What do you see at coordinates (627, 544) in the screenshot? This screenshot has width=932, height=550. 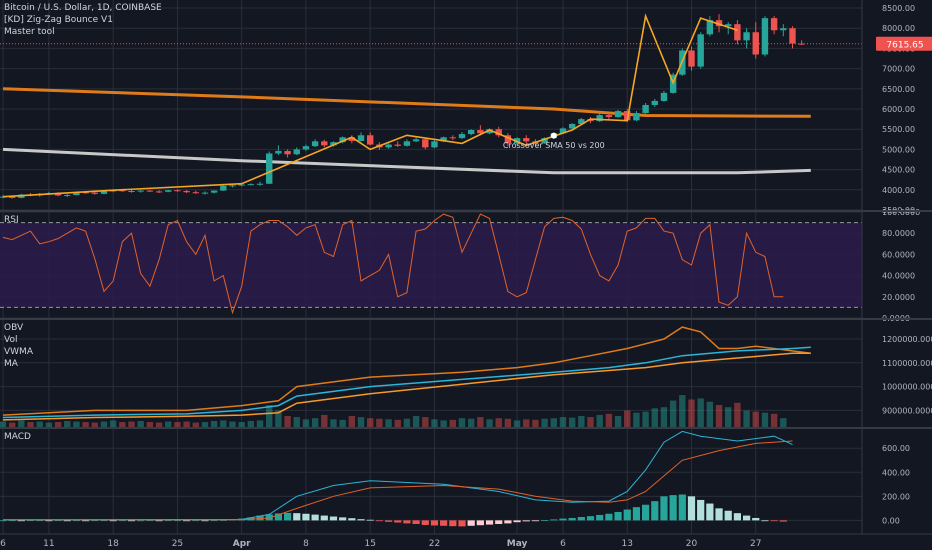 I see `x-tick-label: 13` at bounding box center [627, 544].